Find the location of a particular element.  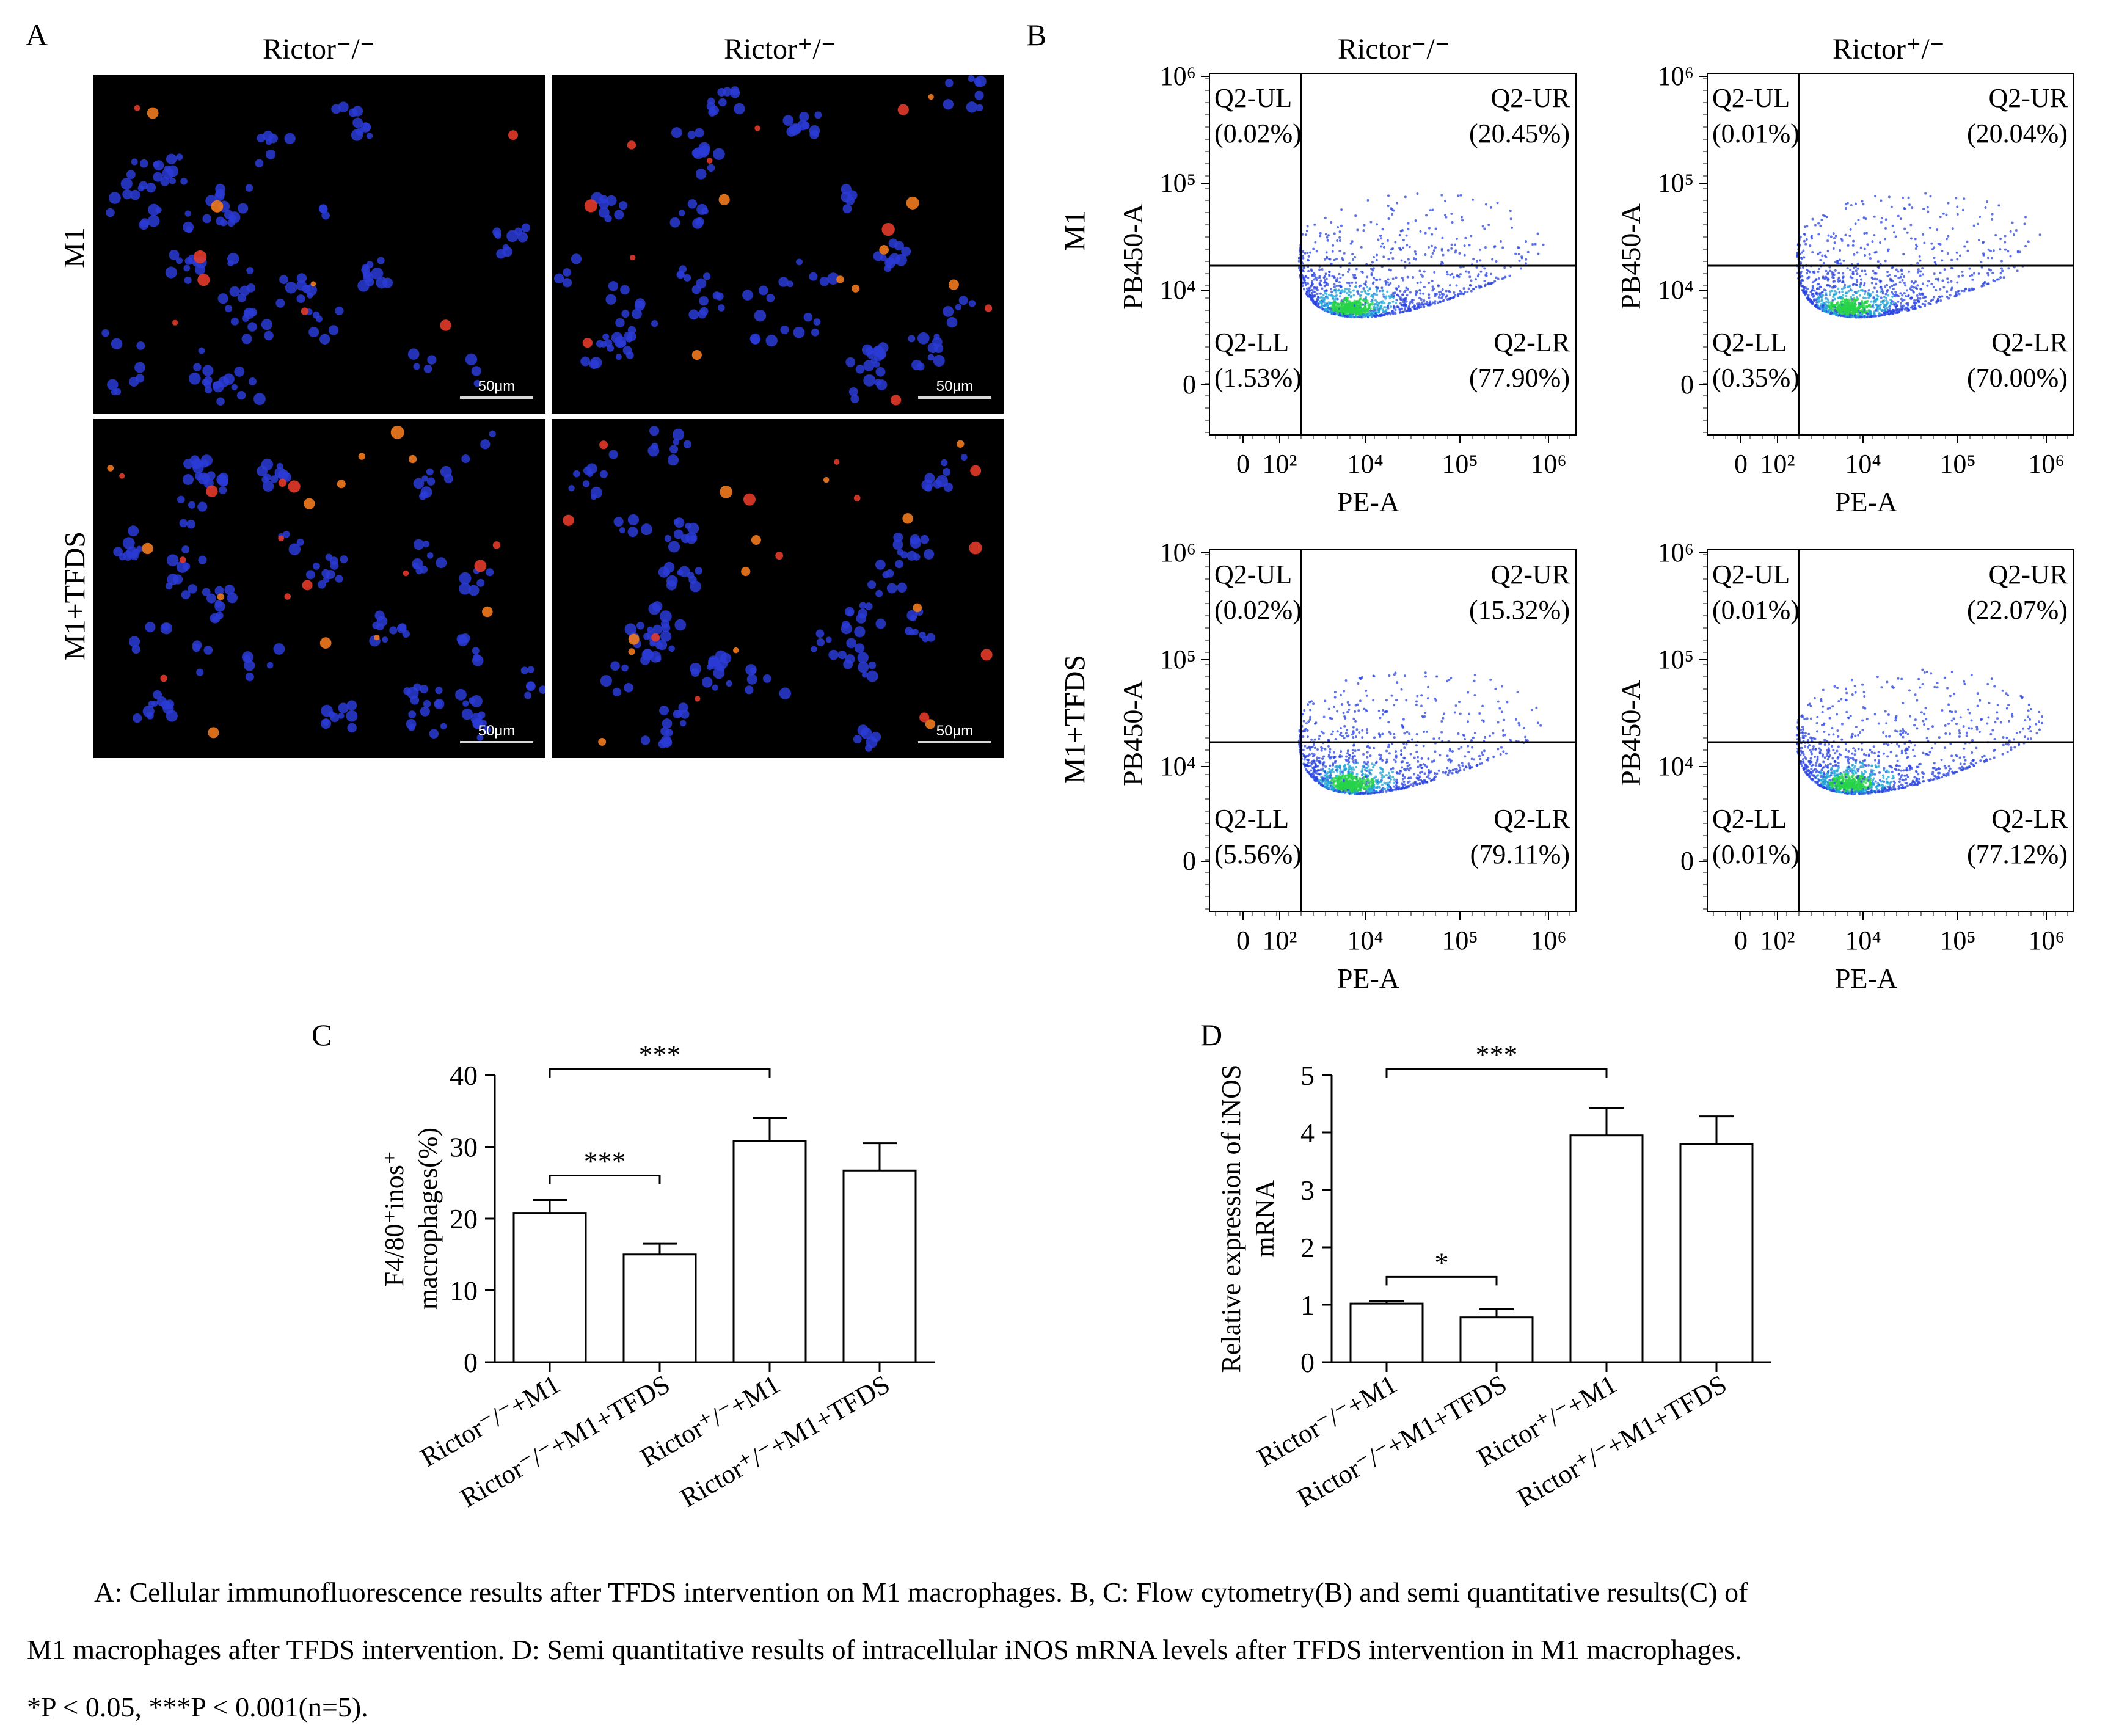

quadrant-percent-ul: (0.01%) is located at coordinates (1756, 133).